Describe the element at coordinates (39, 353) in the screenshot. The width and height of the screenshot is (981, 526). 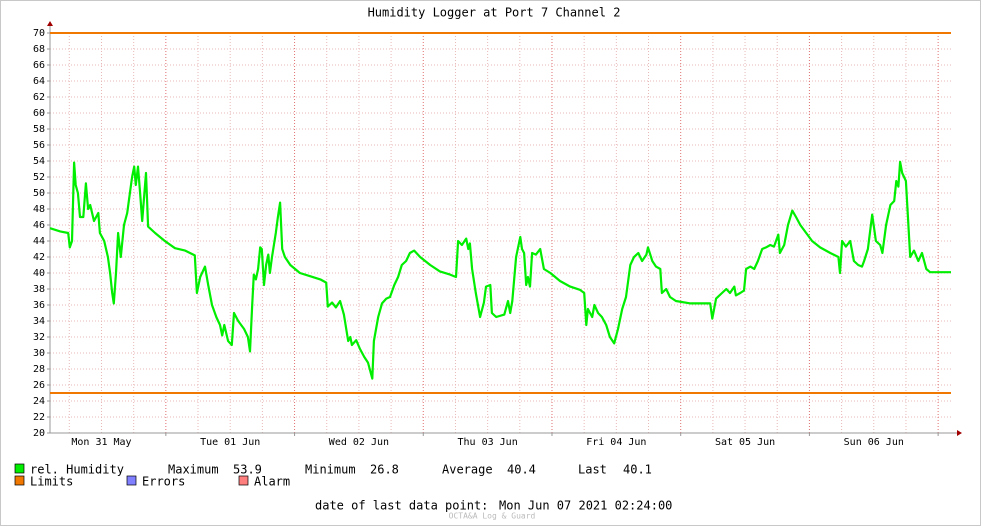
I see `y-tick-label: 30` at that location.